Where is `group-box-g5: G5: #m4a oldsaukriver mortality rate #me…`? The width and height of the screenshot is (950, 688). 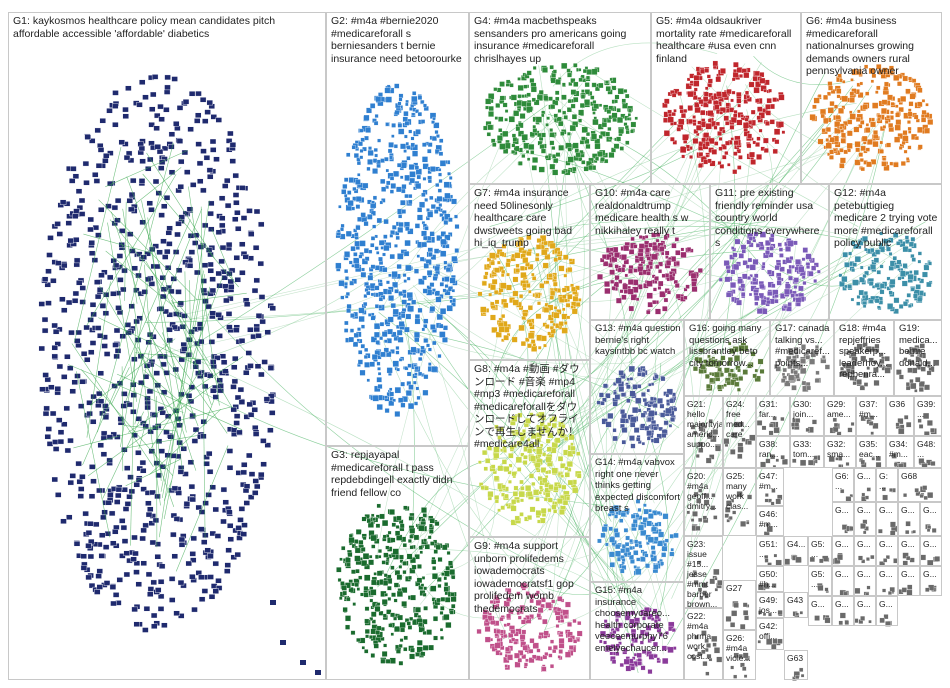 group-box-g5: G5: #m4a oldsaukriver mortality rate #me… is located at coordinates (726, 98).